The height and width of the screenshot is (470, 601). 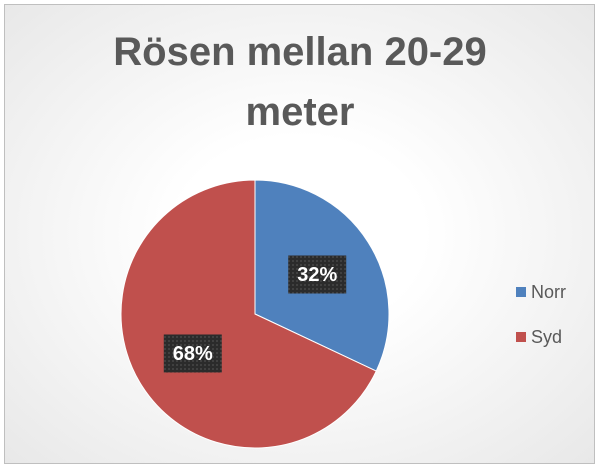 I want to click on data-label: 32%, so click(x=317, y=275).